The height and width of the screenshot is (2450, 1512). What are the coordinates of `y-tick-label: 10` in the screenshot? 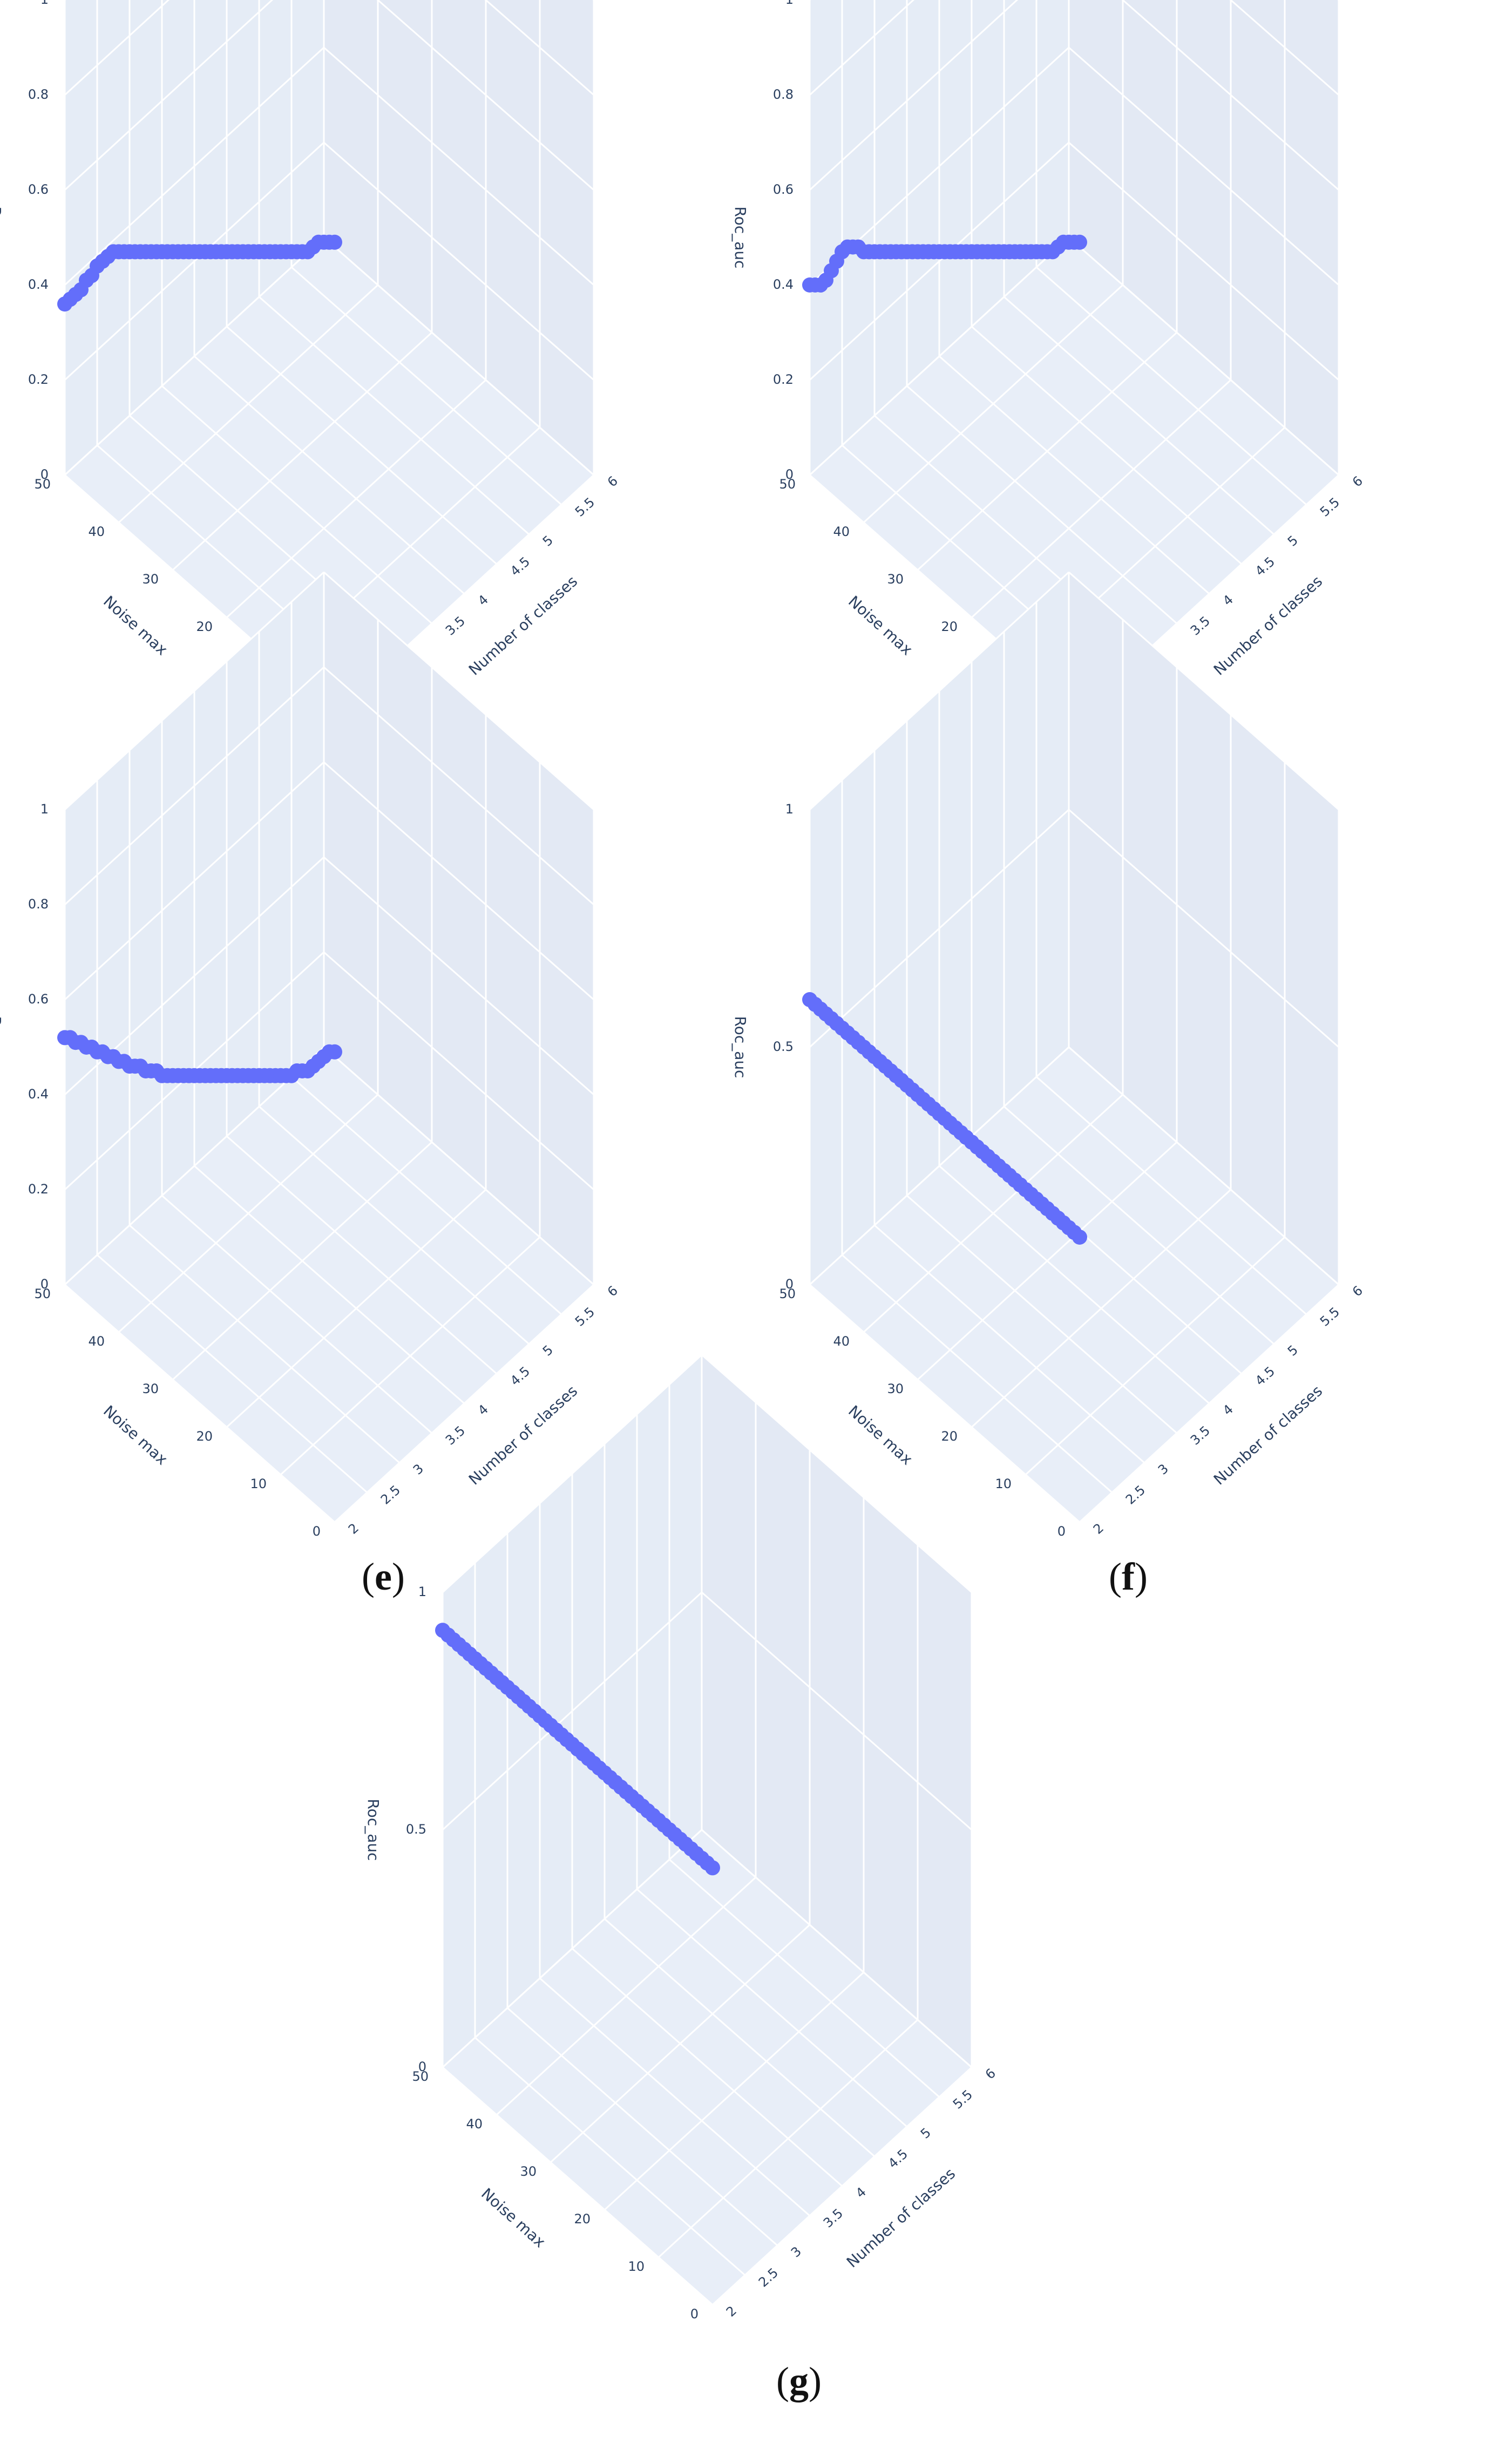 It's located at (258, 1483).